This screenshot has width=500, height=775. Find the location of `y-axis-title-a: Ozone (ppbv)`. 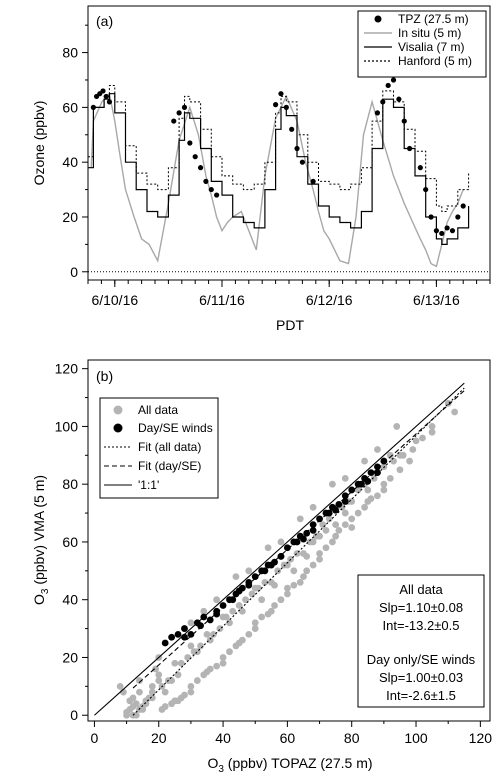

y-axis-title-a: Ozone (ppbv) is located at coordinates (39, 143).